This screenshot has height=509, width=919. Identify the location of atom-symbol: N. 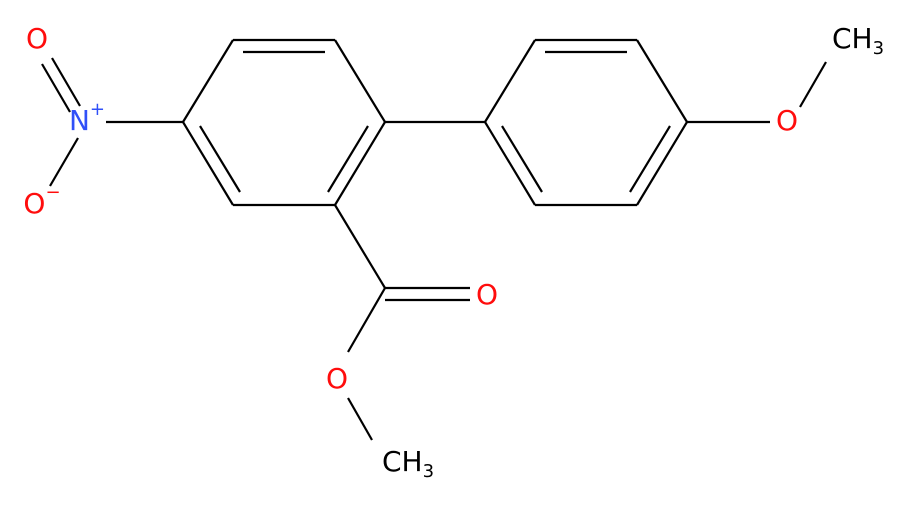
(79, 120).